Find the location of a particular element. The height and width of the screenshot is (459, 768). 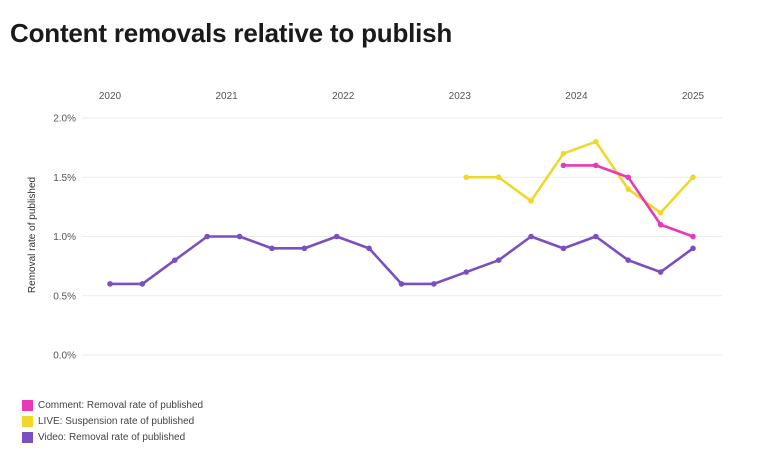

x-tick-label: 2024 is located at coordinates (576, 96).